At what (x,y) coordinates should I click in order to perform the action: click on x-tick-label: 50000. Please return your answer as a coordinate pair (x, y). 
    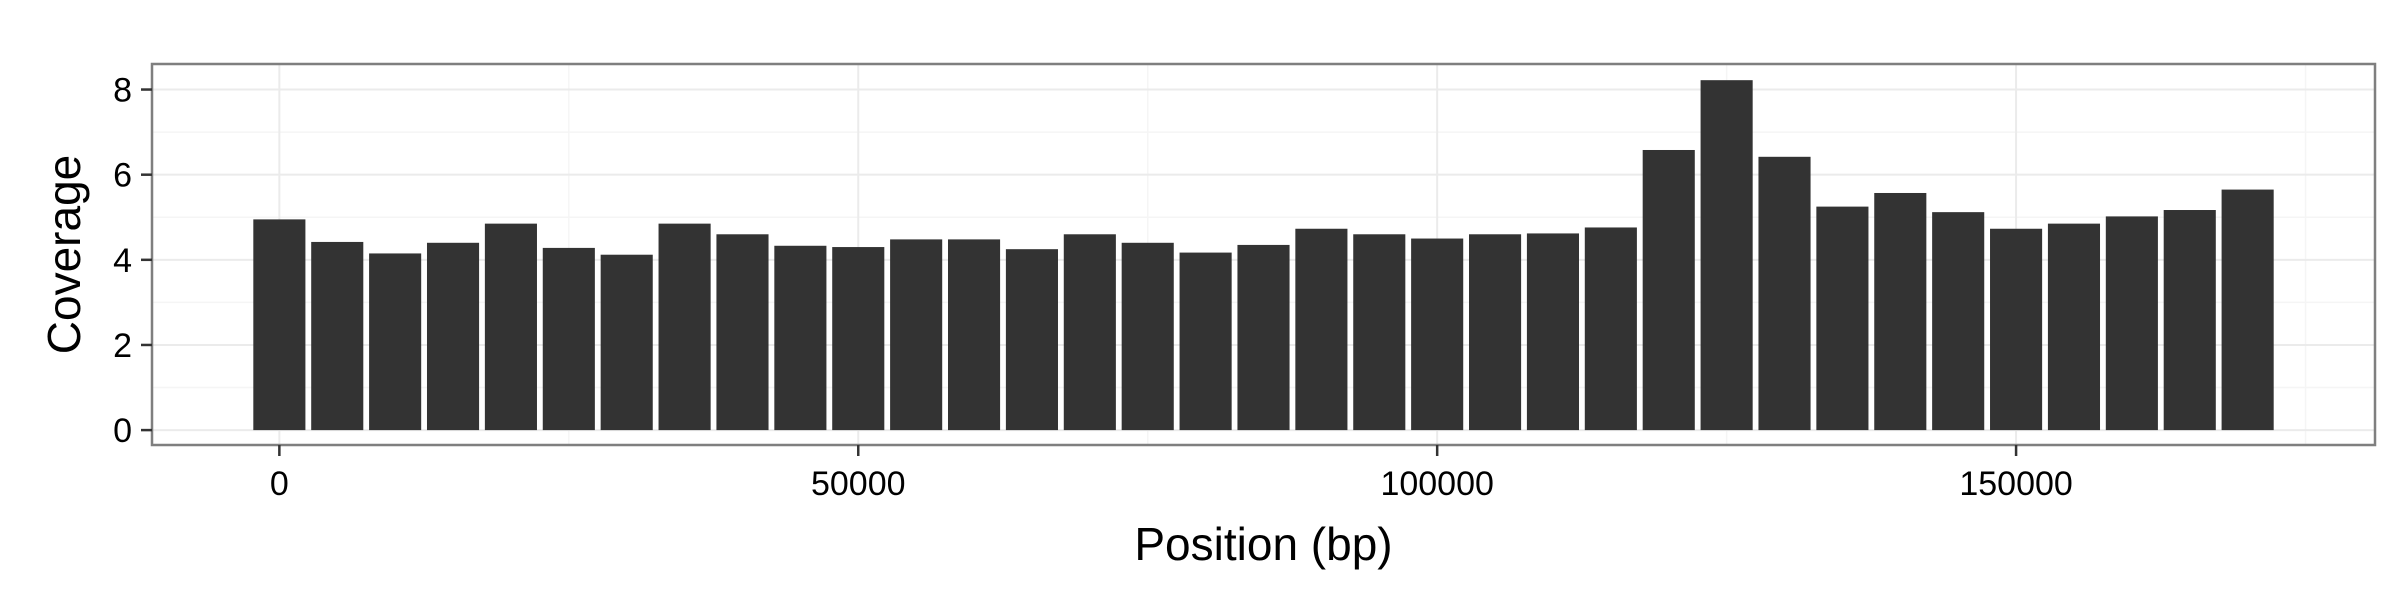
    Looking at the image, I should click on (858, 484).